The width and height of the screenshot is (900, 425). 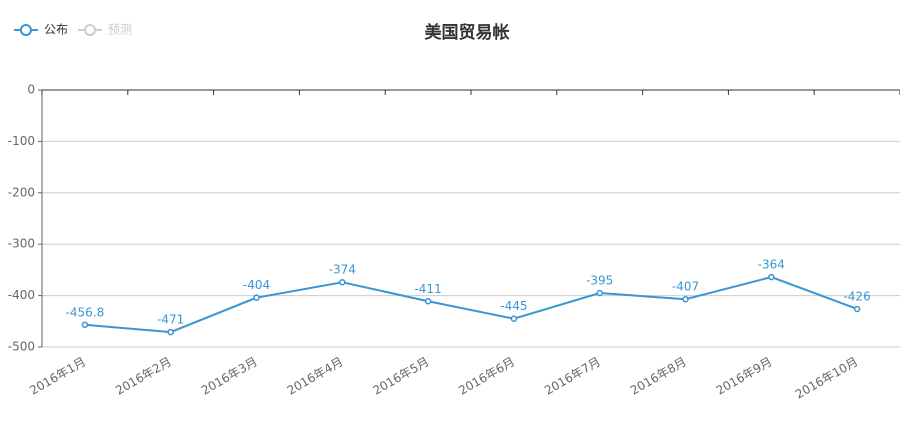 I want to click on data-label: -445, so click(x=513, y=306).